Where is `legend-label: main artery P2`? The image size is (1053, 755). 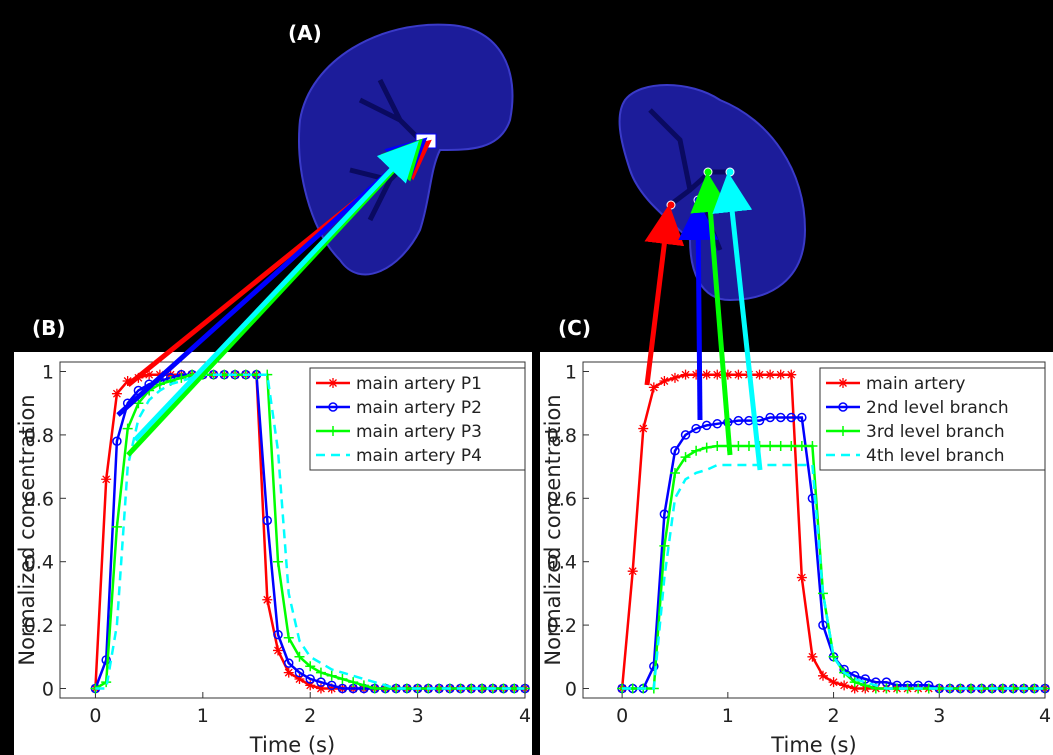 legend-label: main artery P2 is located at coordinates (419, 408).